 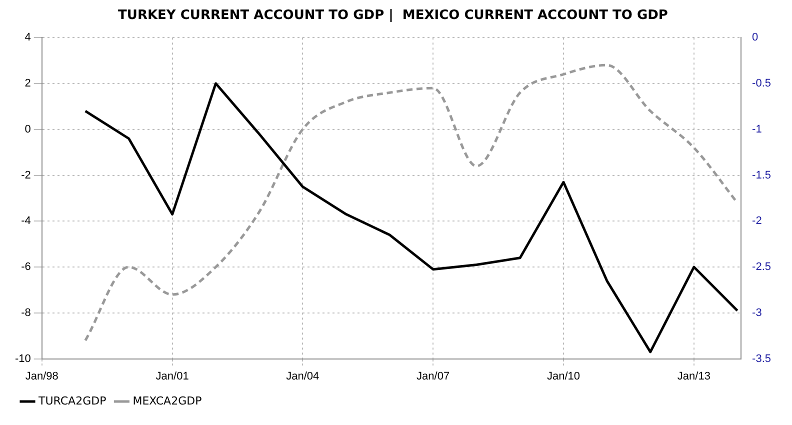 I want to click on y2-tick-label: -1, so click(x=757, y=129).